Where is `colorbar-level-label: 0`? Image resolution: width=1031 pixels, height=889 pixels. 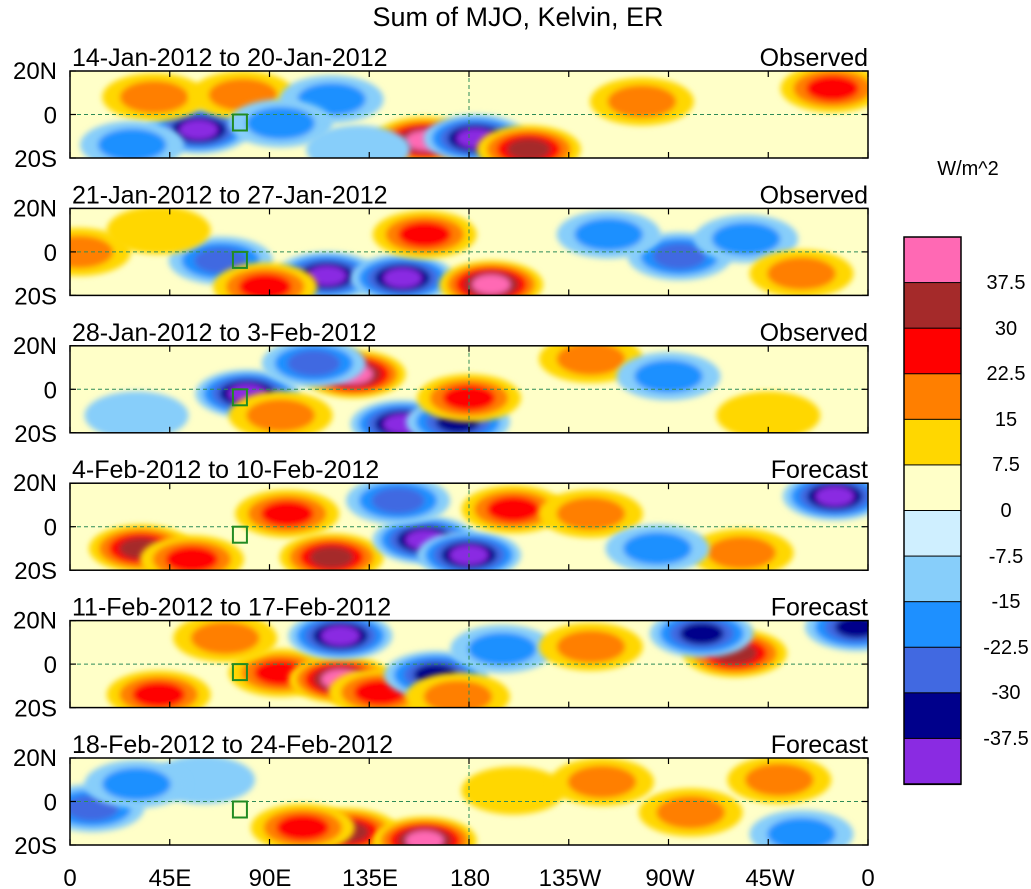
colorbar-level-label: 0 is located at coordinates (1005, 511).